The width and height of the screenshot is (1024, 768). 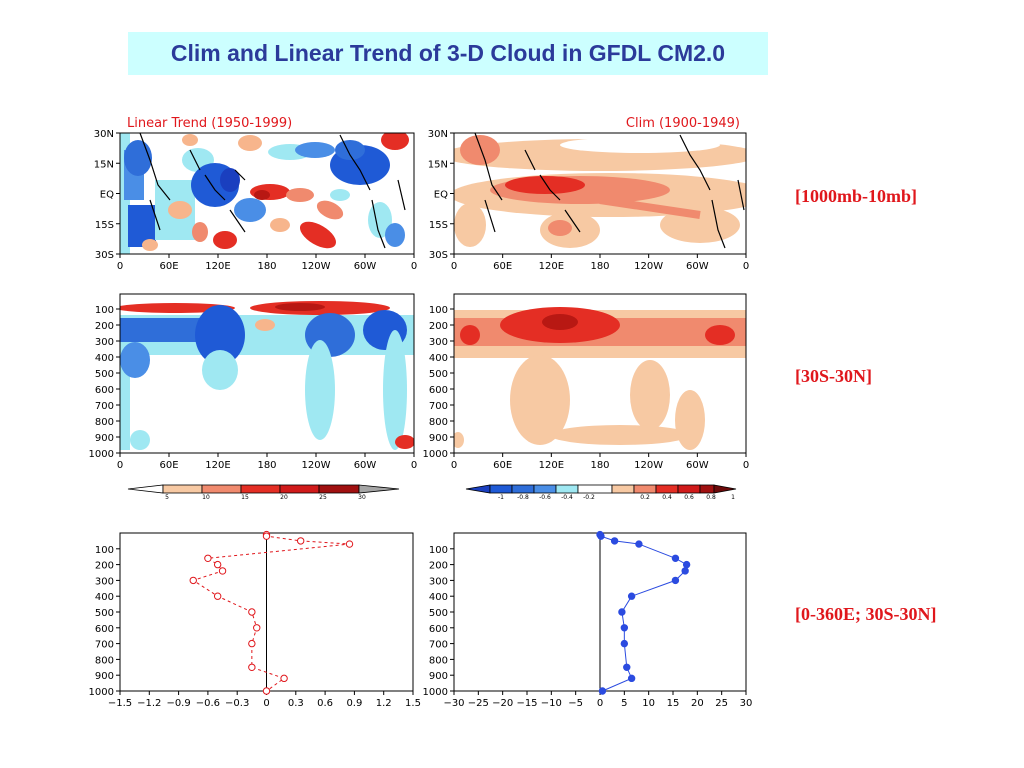 I want to click on profile-clim-xtick-label: 0, so click(x=600, y=703).